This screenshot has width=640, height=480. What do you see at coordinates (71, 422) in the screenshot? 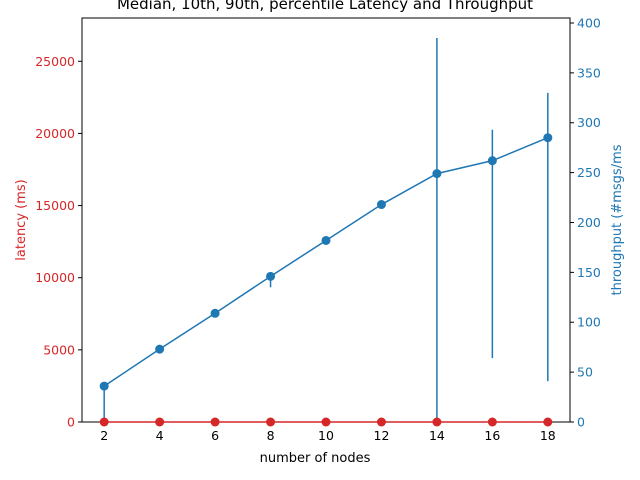
I see `left-y-tick-label: 0` at bounding box center [71, 422].